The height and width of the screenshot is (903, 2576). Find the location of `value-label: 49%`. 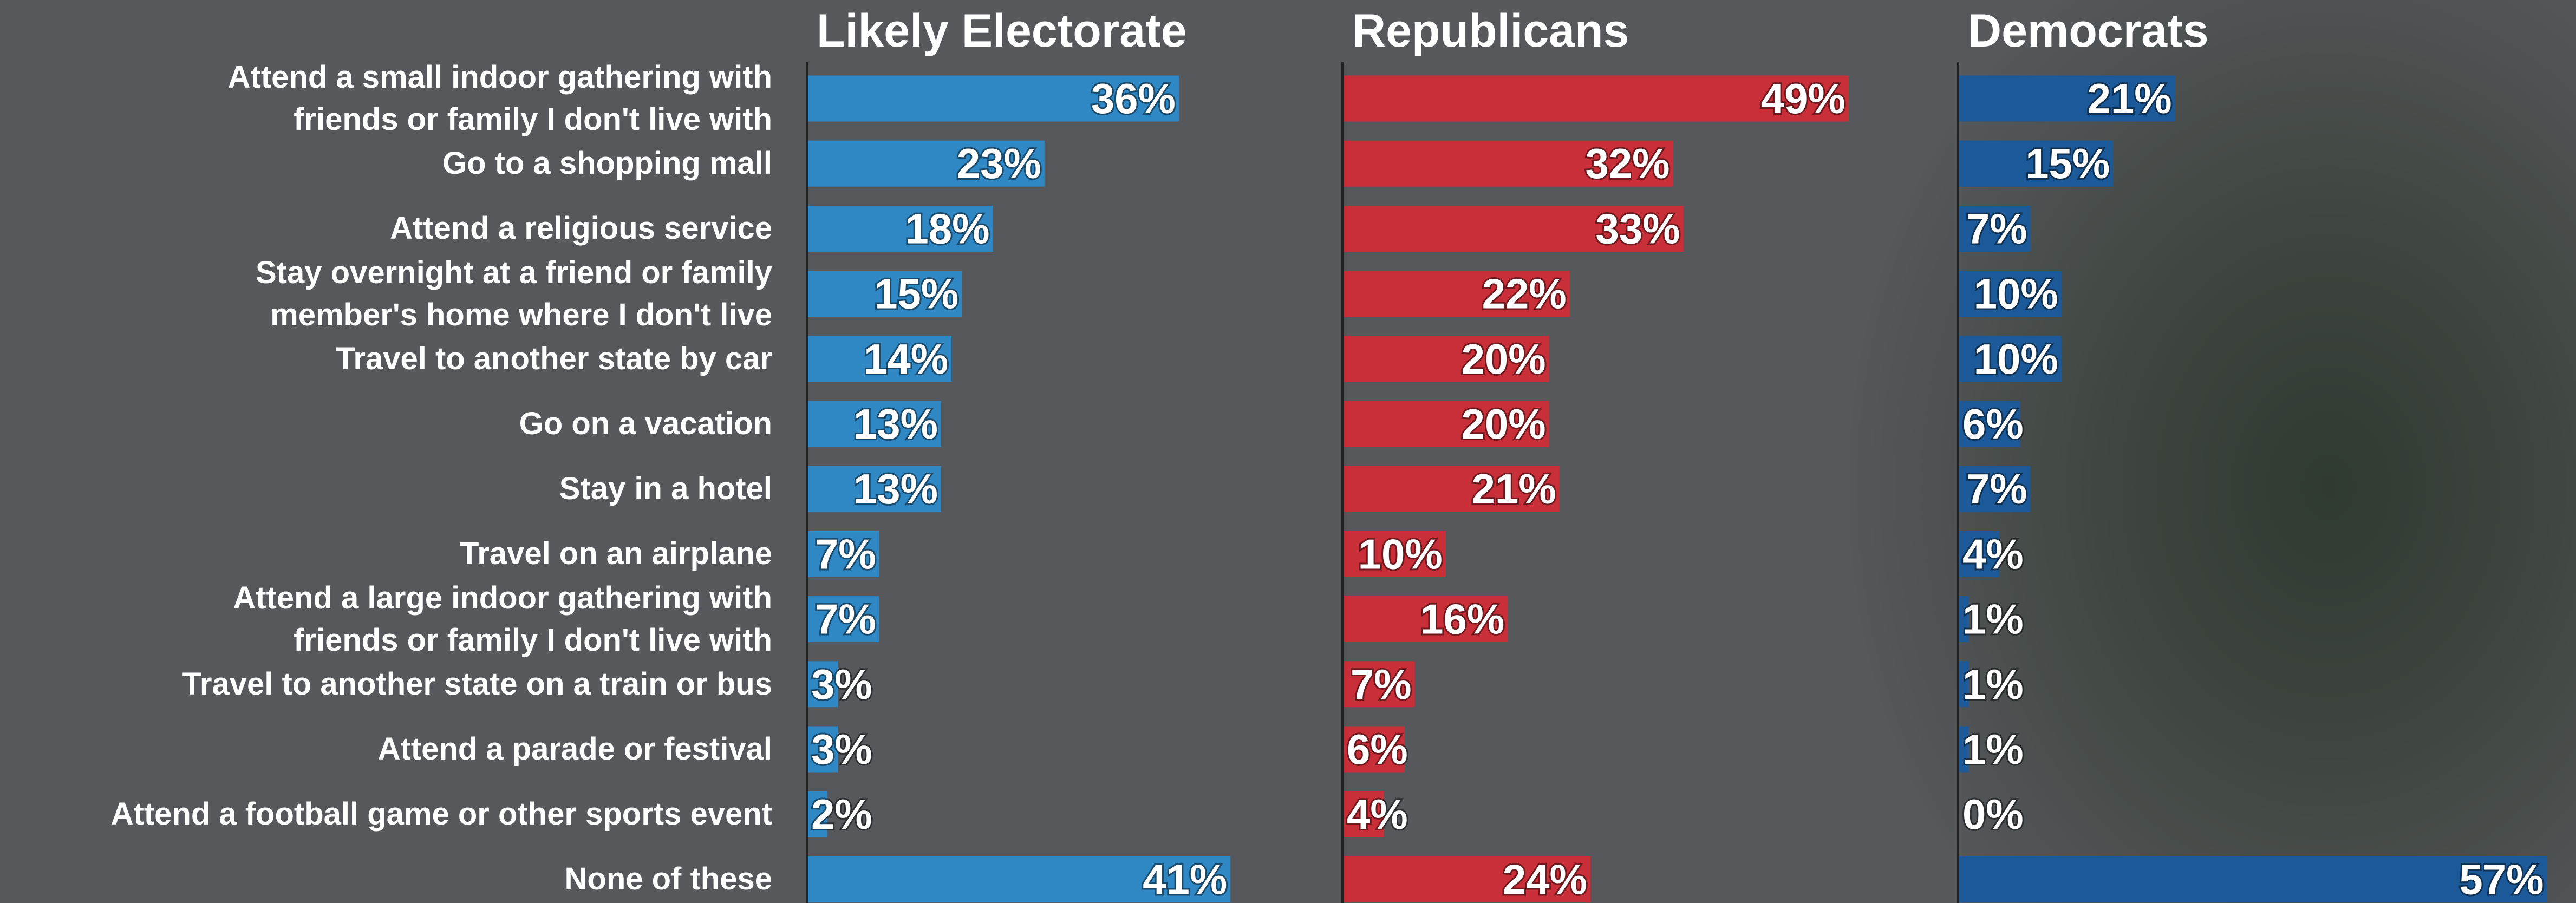

value-label: 49% is located at coordinates (1803, 98).